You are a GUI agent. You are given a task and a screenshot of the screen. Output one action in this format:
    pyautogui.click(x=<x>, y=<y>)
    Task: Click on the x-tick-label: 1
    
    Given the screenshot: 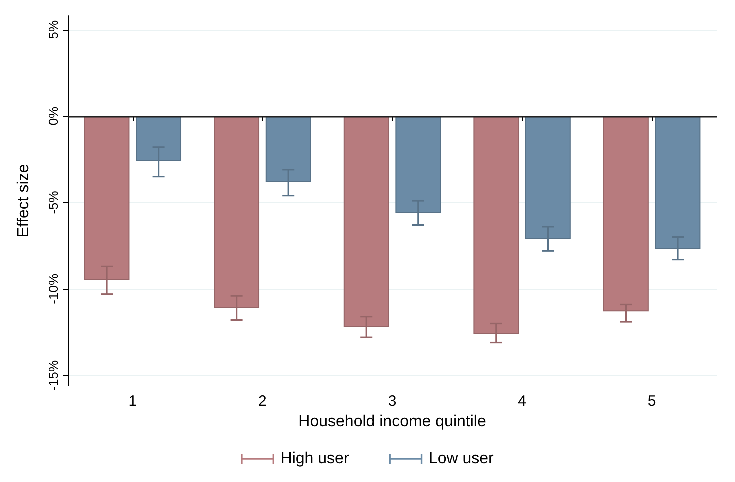 What is the action you would take?
    pyautogui.click(x=133, y=401)
    